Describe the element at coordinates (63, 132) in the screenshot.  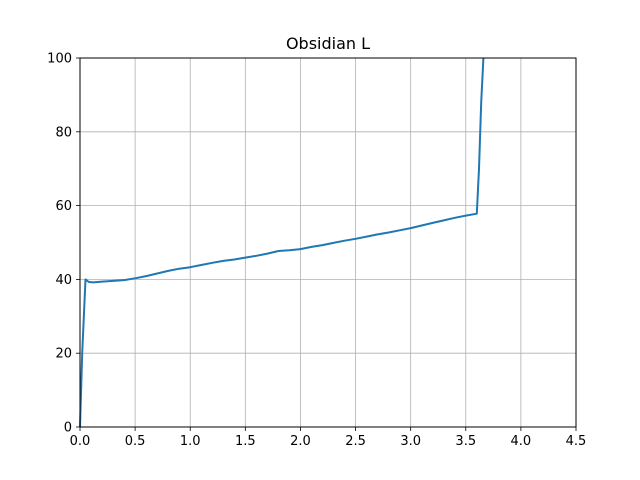
I see `y-tick-label: 80` at that location.